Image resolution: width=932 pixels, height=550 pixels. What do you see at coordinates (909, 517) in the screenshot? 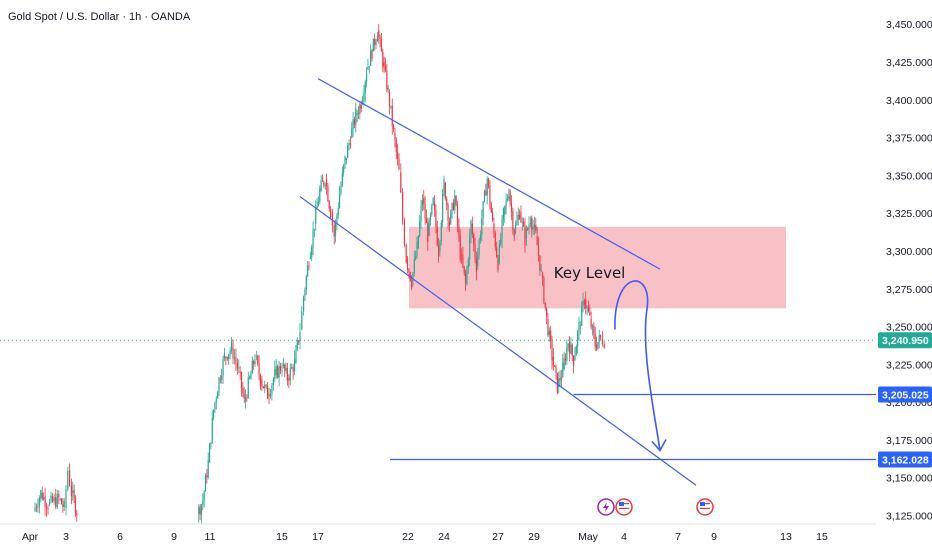
I see `y-tick-label: 3,125.000` at bounding box center [909, 517].